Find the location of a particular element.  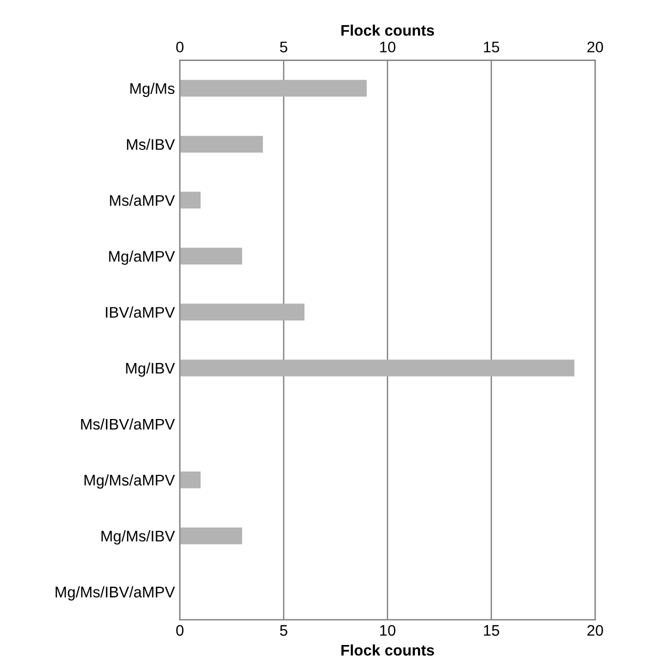

x-tick-label: 15 is located at coordinates (492, 630).